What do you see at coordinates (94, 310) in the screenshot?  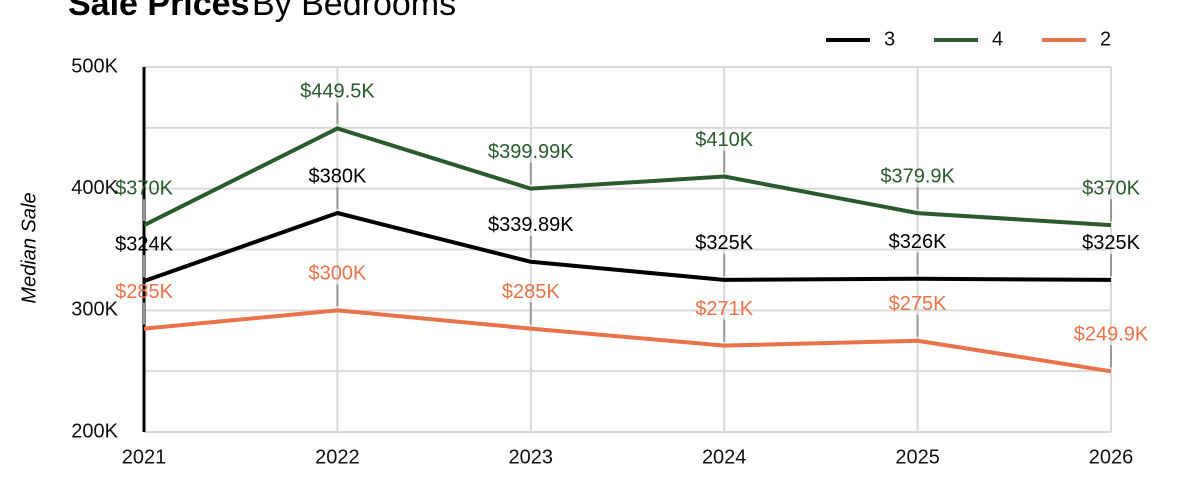 I see `y-tick-label: 300K` at bounding box center [94, 310].